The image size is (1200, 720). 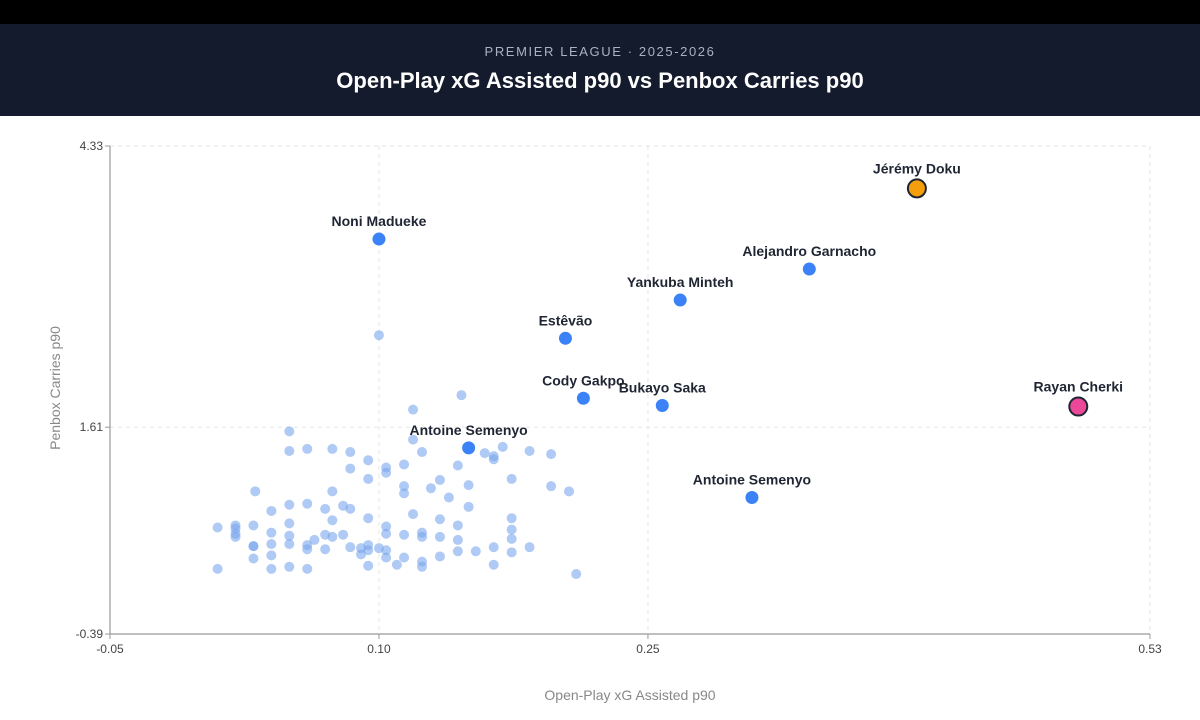 I want to click on window-top-bar, so click(x=600, y=12).